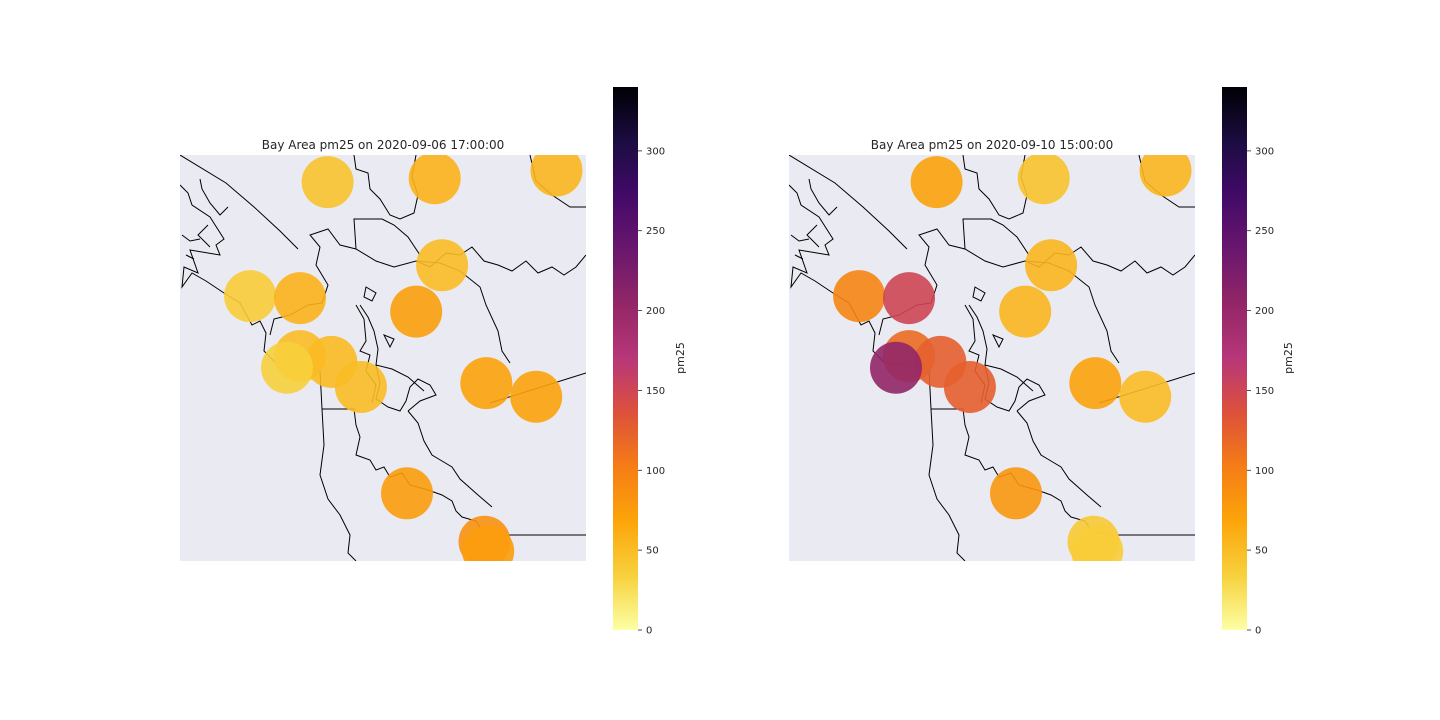  What do you see at coordinates (992, 145) in the screenshot?
I see `map-title-2: Bay Area pm25 on 2020-09-10 15:00:00` at bounding box center [992, 145].